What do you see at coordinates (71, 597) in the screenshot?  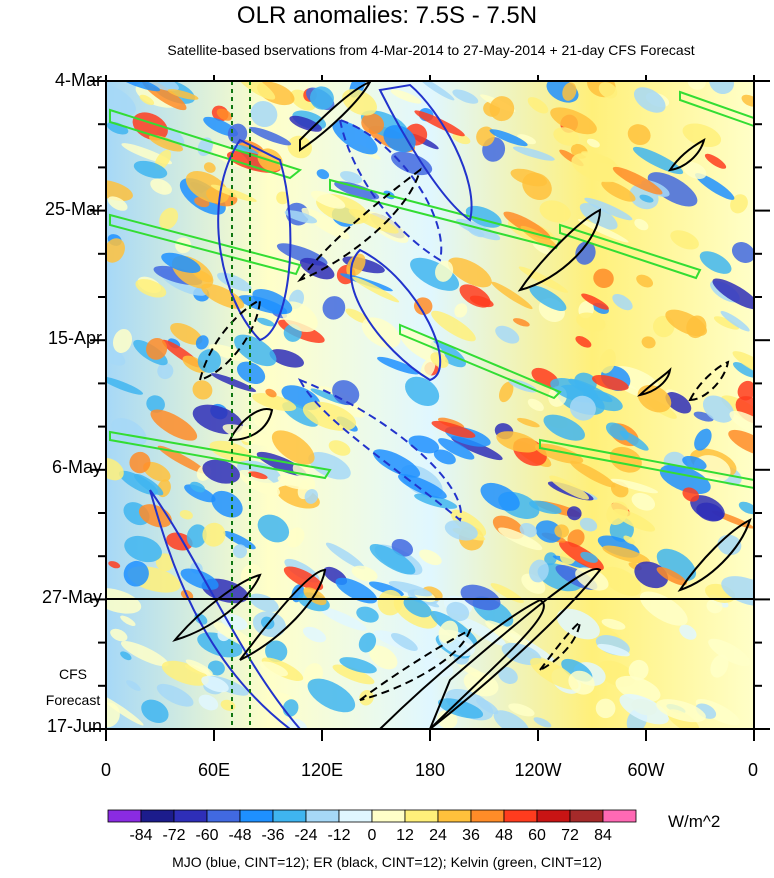 I see `y-tick-label: 27-May` at bounding box center [71, 597].